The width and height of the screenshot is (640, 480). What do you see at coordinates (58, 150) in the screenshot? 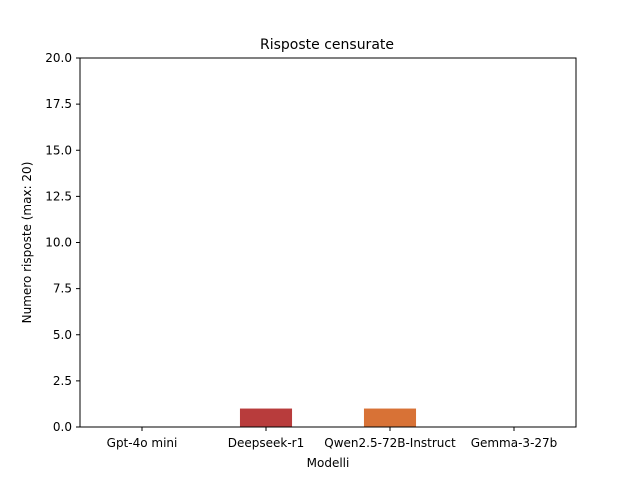
I see `y-tick-label: 15.0` at bounding box center [58, 150].